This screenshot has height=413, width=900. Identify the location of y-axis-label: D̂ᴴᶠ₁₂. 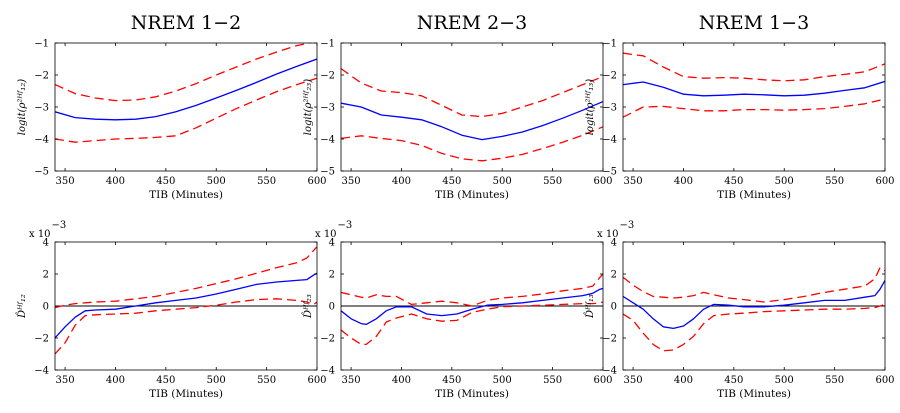
(22, 306).